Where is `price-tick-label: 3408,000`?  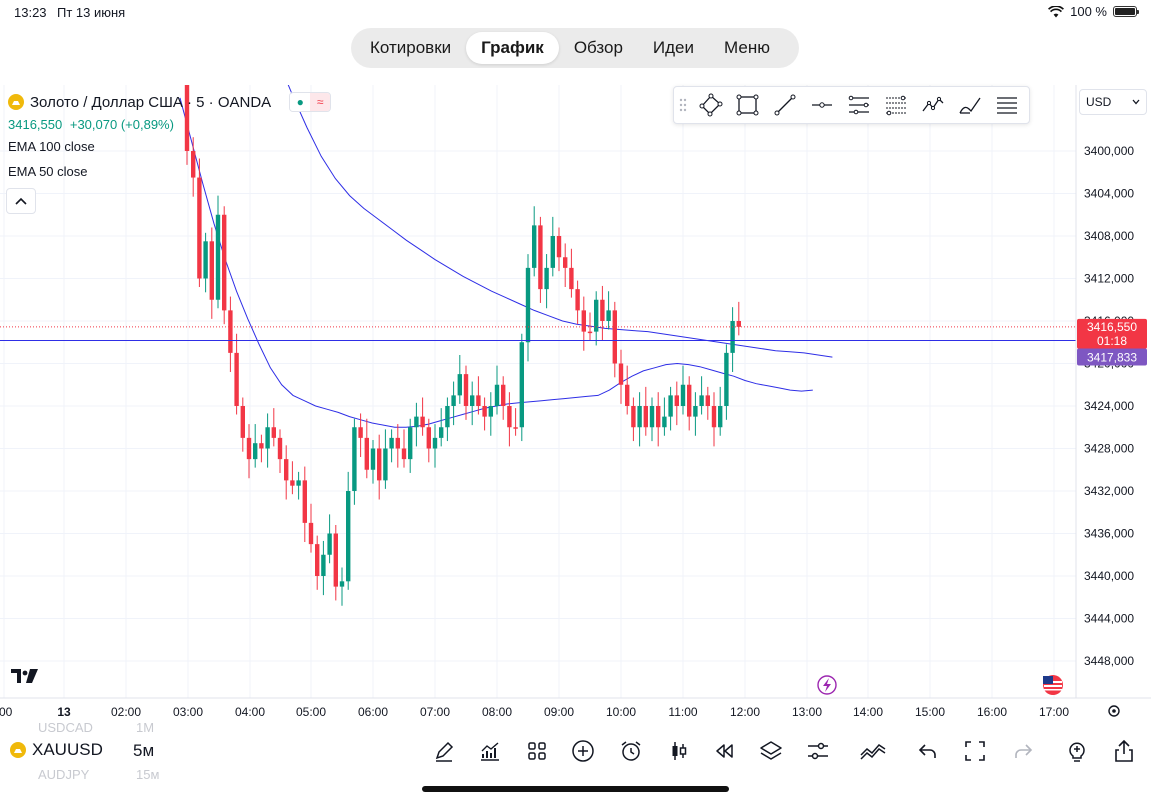 price-tick-label: 3408,000 is located at coordinates (1109, 236).